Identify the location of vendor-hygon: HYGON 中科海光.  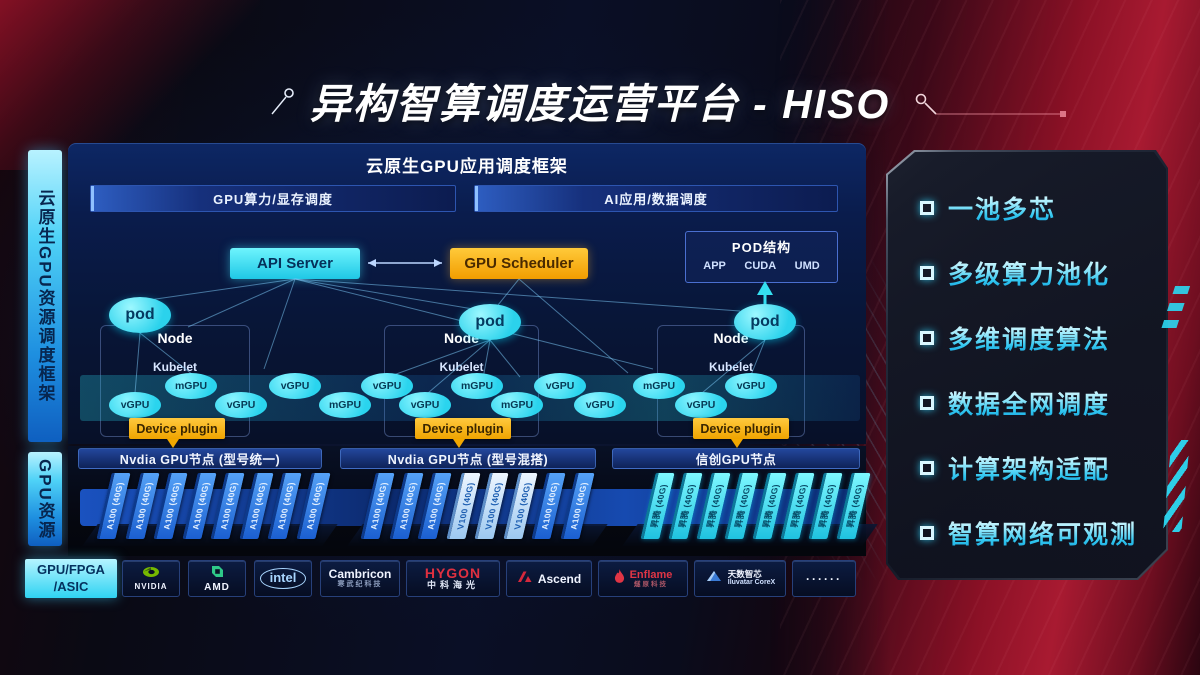
(453, 578).